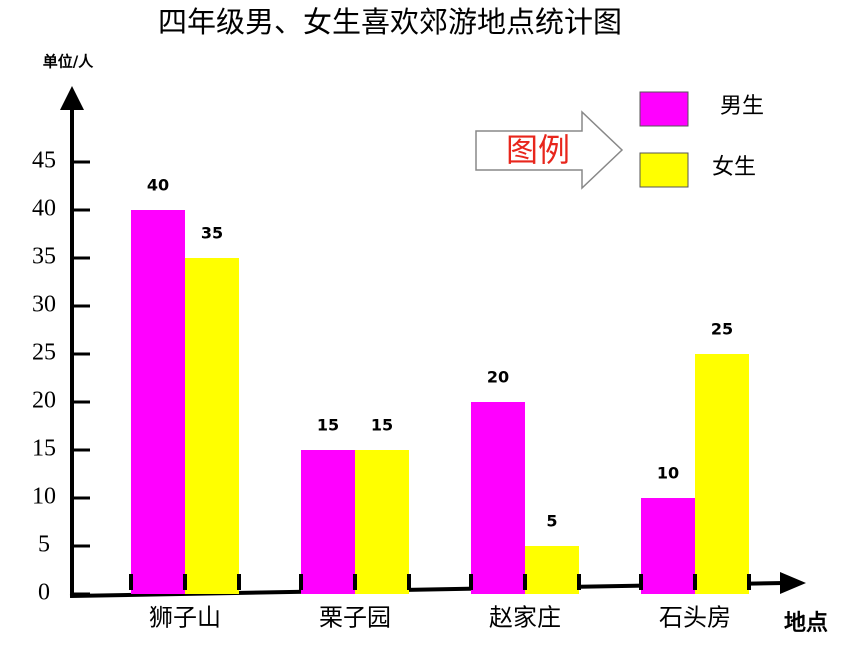  Describe the element at coordinates (44, 593) in the screenshot. I see `y-tick-label: 0` at that location.